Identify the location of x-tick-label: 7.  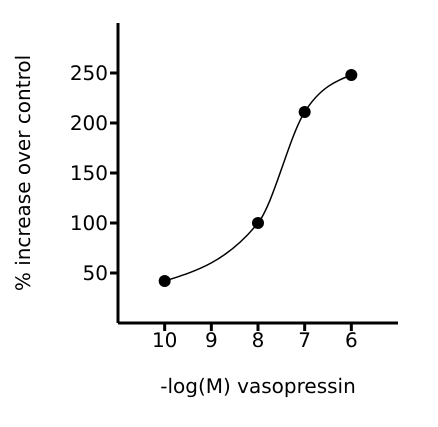
(305, 340).